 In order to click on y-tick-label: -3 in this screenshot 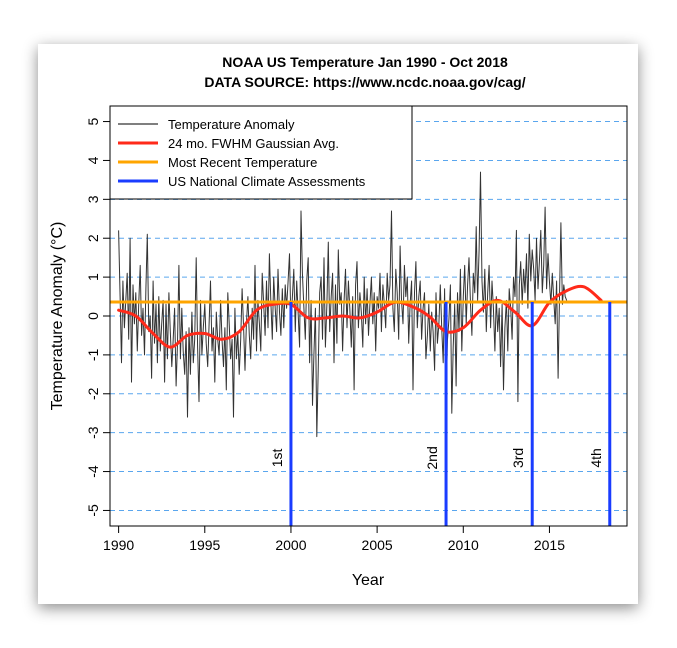, I will do `click(93, 432)`.